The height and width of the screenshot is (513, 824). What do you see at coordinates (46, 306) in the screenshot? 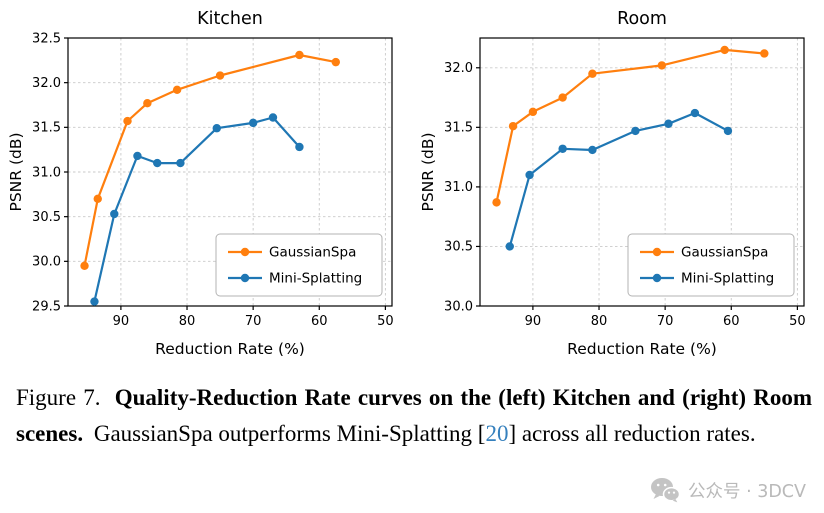
I see `y-tick-label: 29.5` at bounding box center [46, 306].